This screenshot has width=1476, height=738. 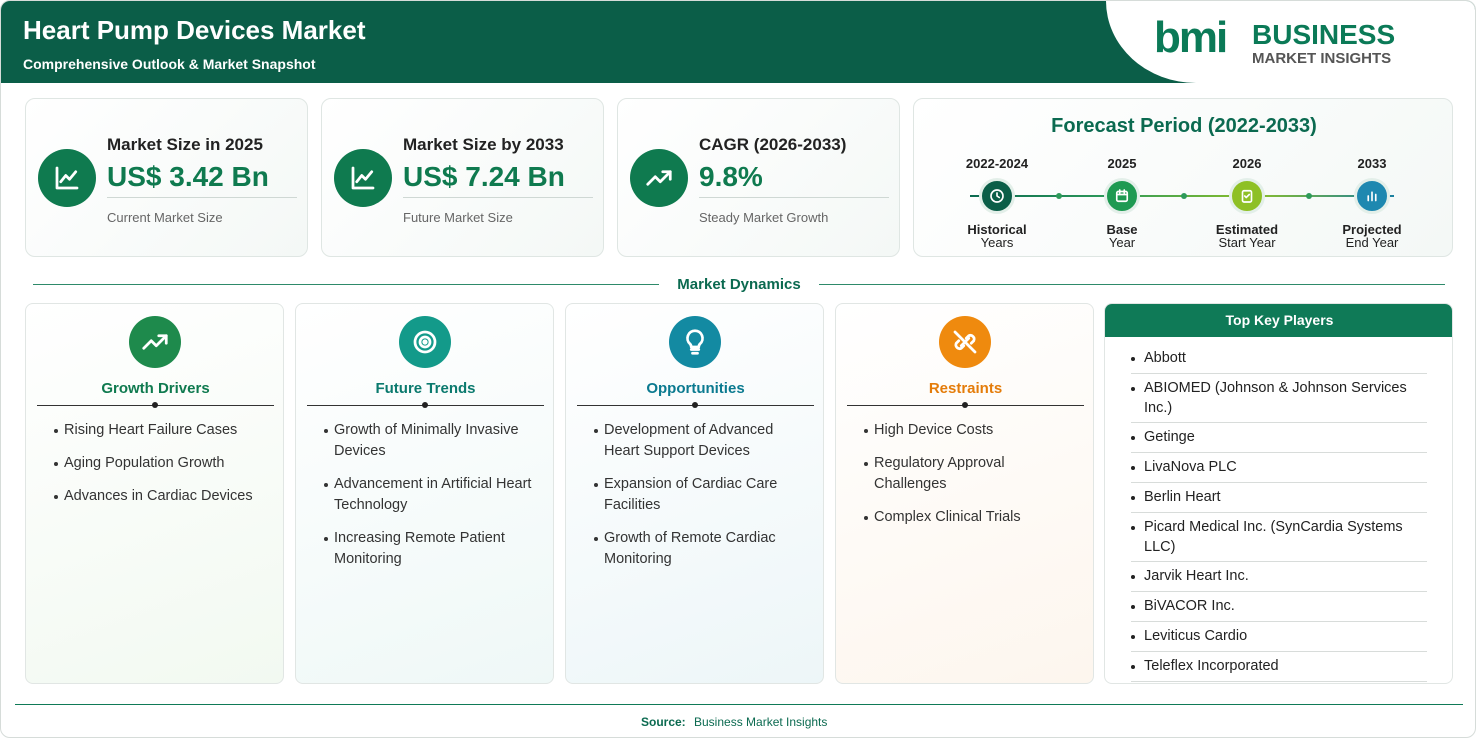 I want to click on divider, so click(x=202, y=197).